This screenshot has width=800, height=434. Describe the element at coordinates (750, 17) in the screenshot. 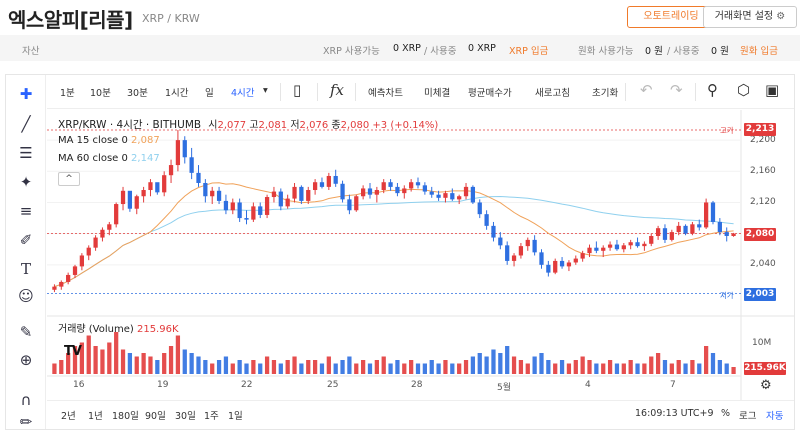

I see `screen-setting-button: 거래화면 설정 ⚙` at that location.